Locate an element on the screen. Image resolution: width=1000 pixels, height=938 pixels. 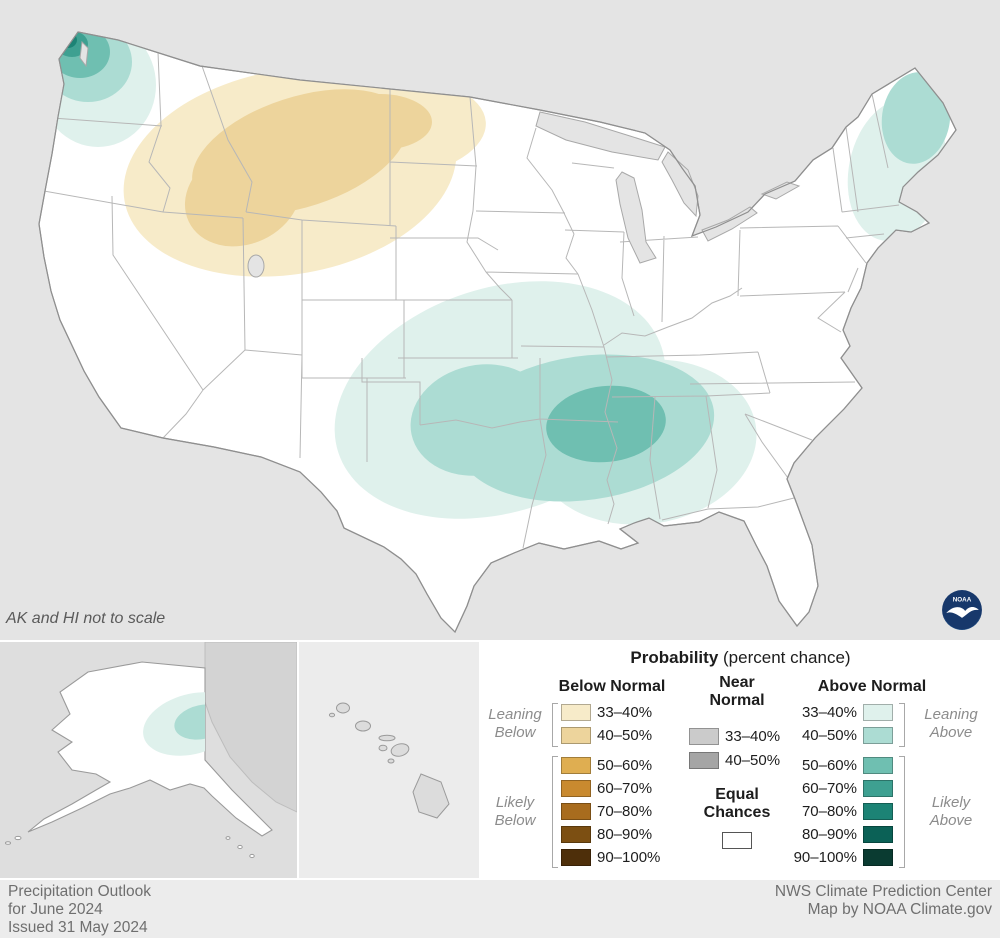
above-label-70-80: 70–80% is located at coordinates (829, 811).